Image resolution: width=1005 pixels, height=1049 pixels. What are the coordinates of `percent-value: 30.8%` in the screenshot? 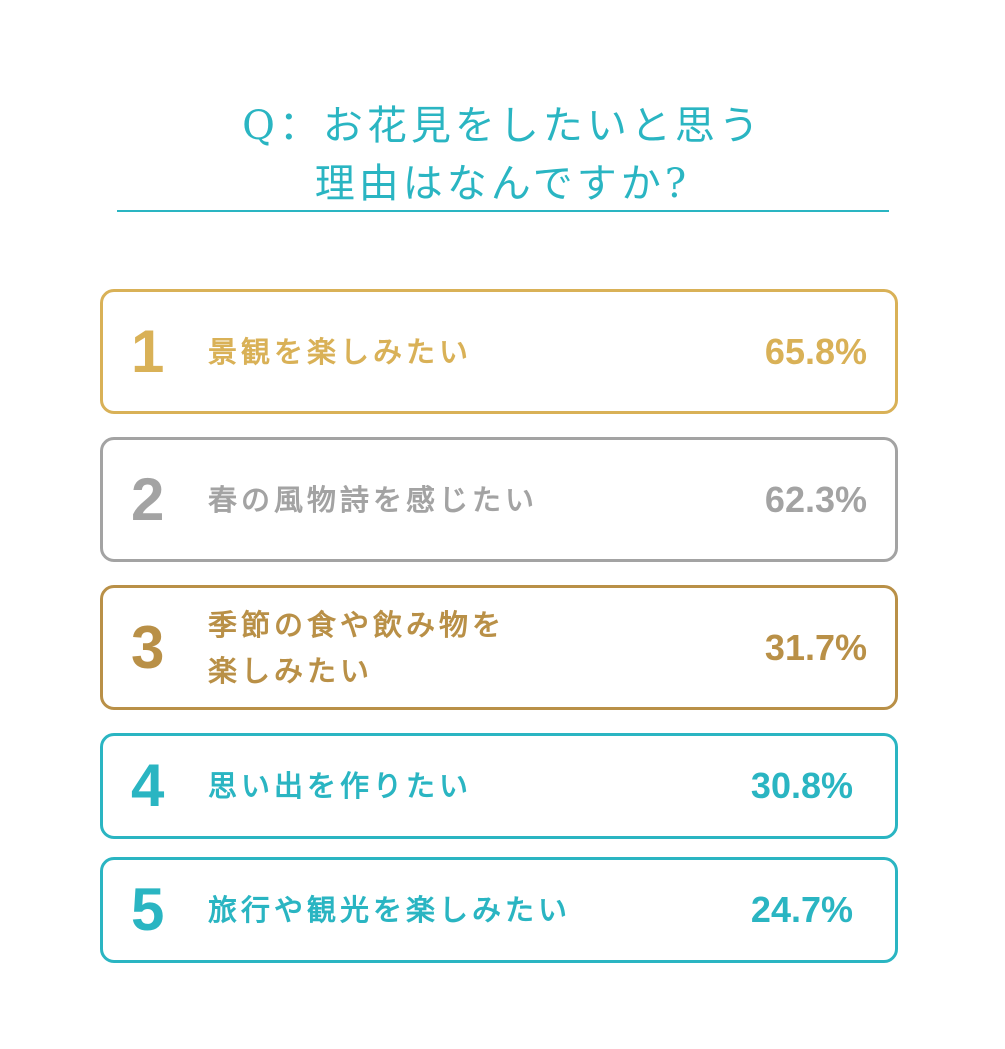 It's located at (801, 785).